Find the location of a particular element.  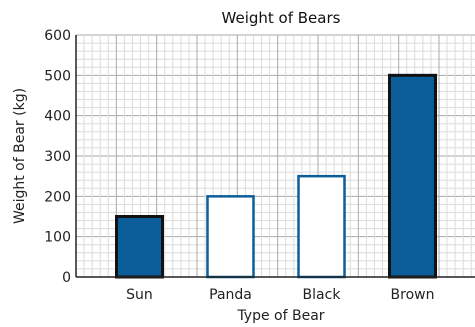

y-tick-label: 200 is located at coordinates (57, 197).